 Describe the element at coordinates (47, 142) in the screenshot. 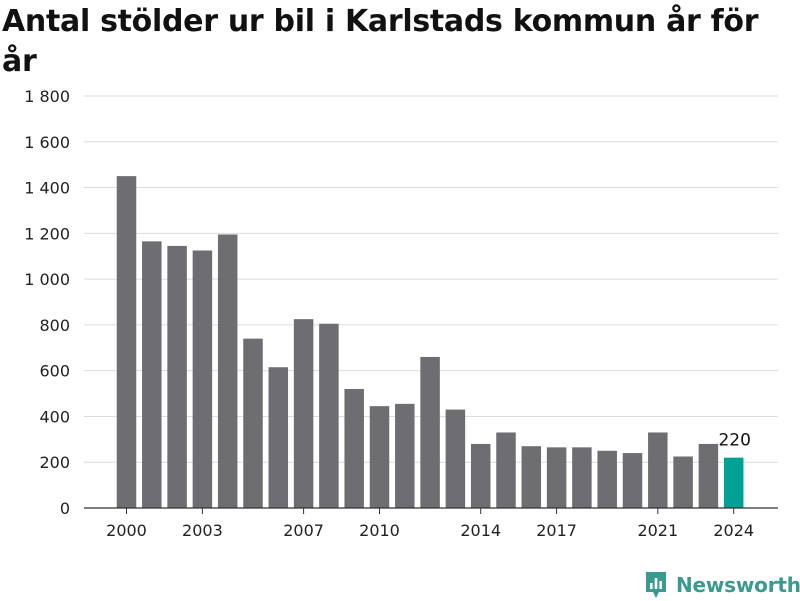

I see `y-tick-label: 1 600` at that location.